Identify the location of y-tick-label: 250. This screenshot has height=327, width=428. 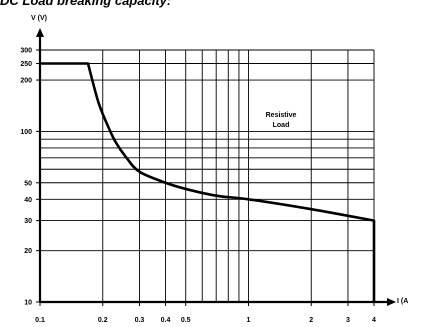
(26, 64).